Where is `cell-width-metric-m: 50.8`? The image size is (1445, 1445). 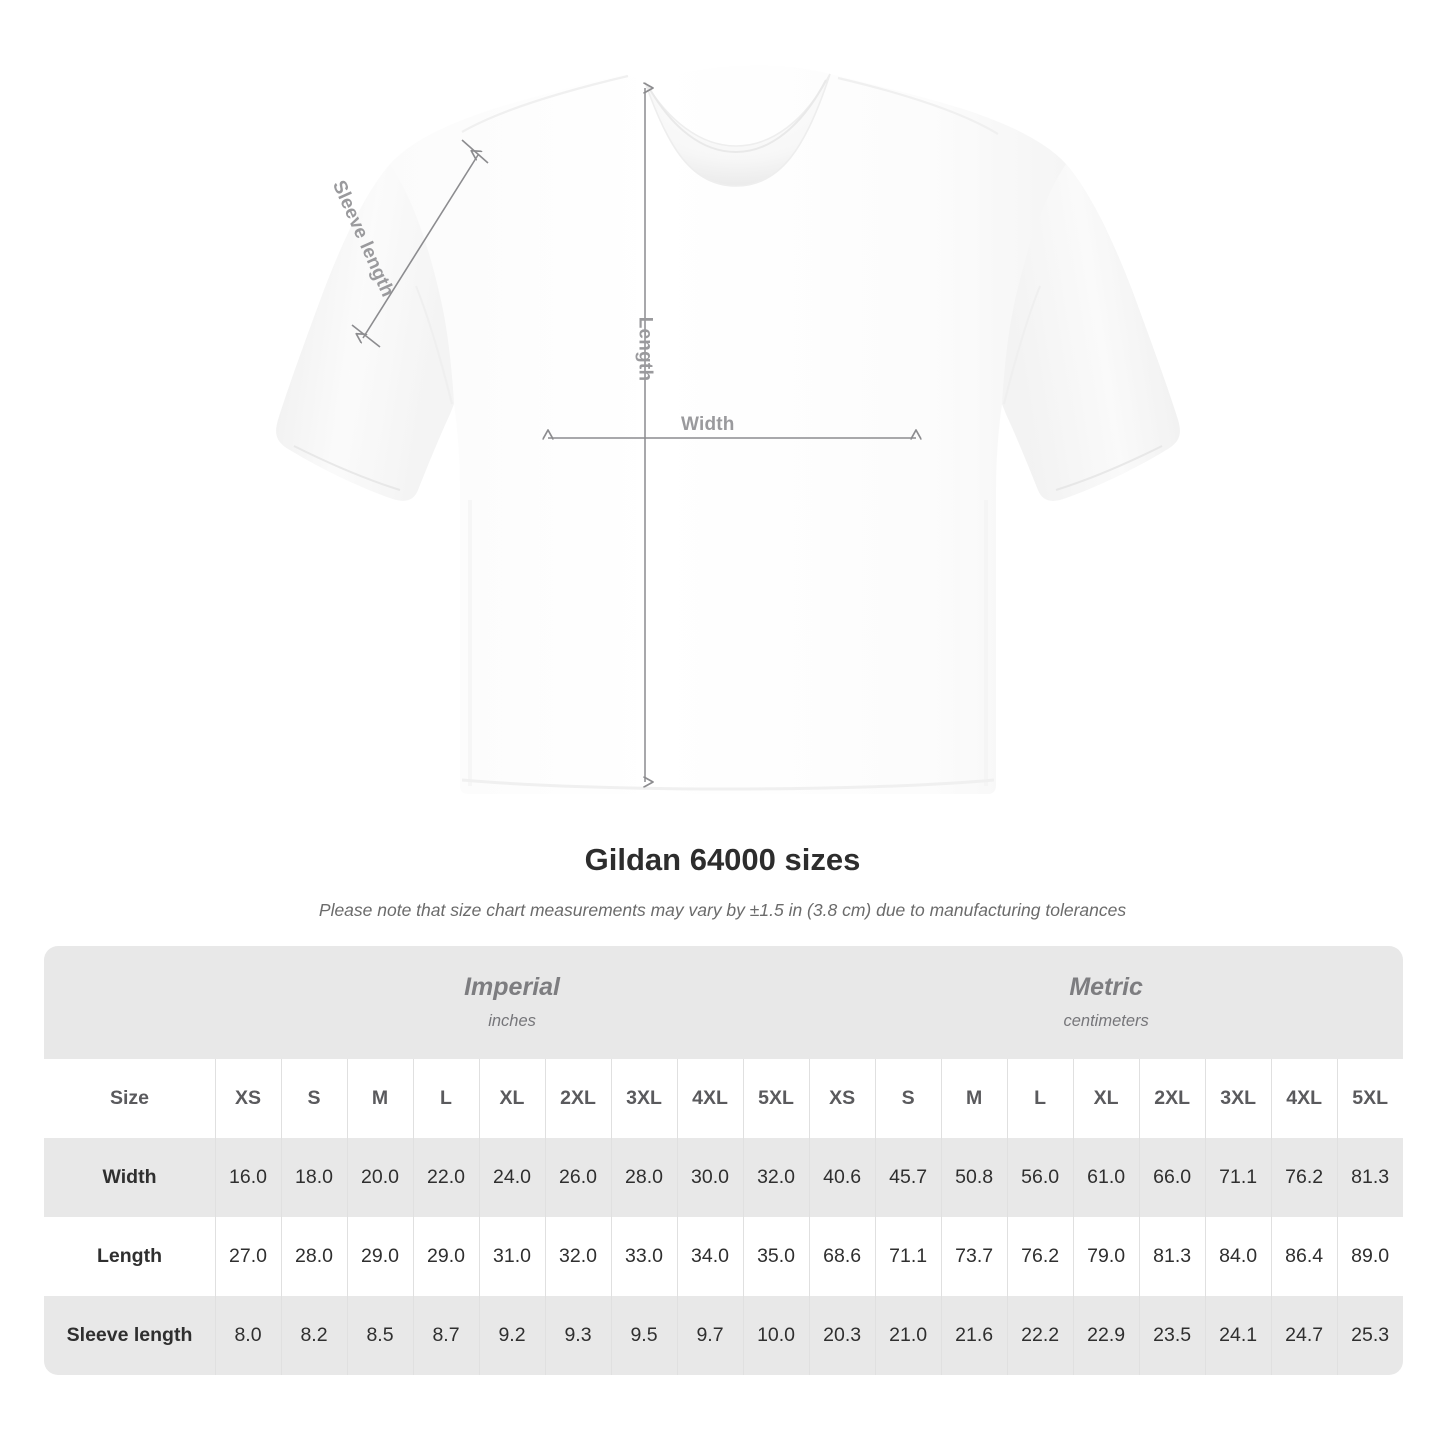 cell-width-metric-m: 50.8 is located at coordinates (974, 1177).